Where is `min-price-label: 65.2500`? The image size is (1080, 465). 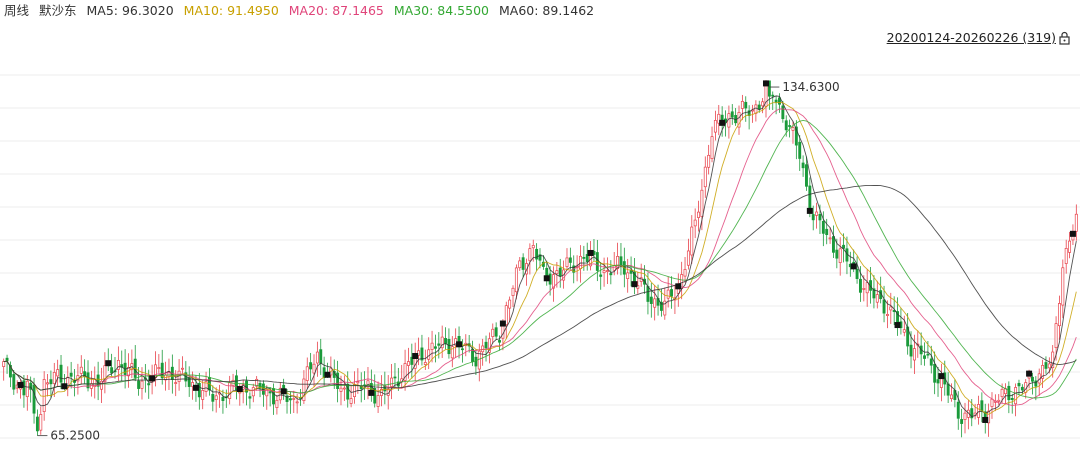 min-price-label: 65.2500 is located at coordinates (75, 436).